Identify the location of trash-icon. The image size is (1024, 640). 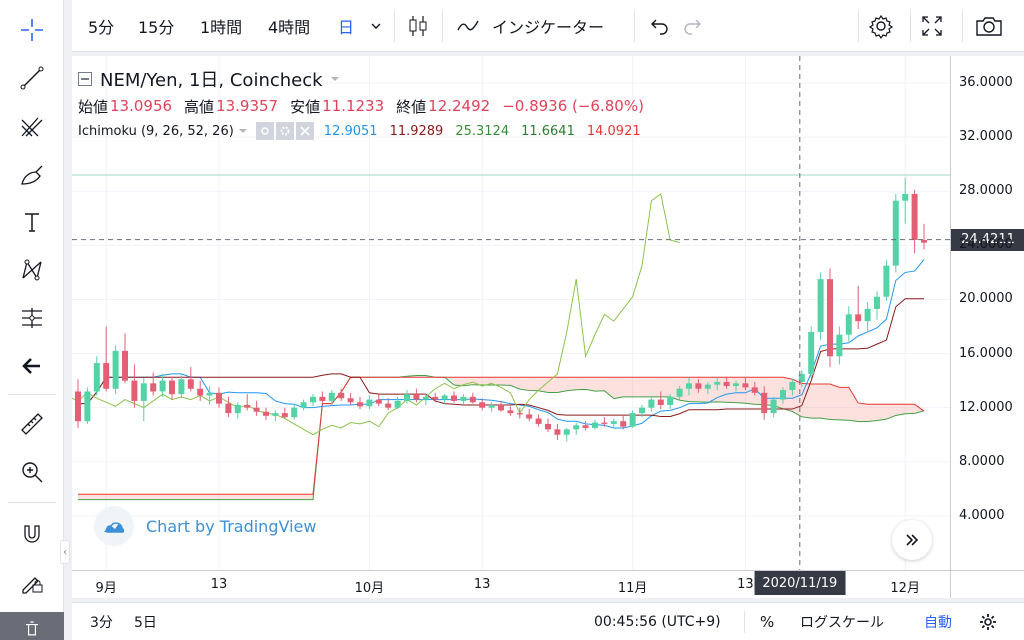
(32, 628).